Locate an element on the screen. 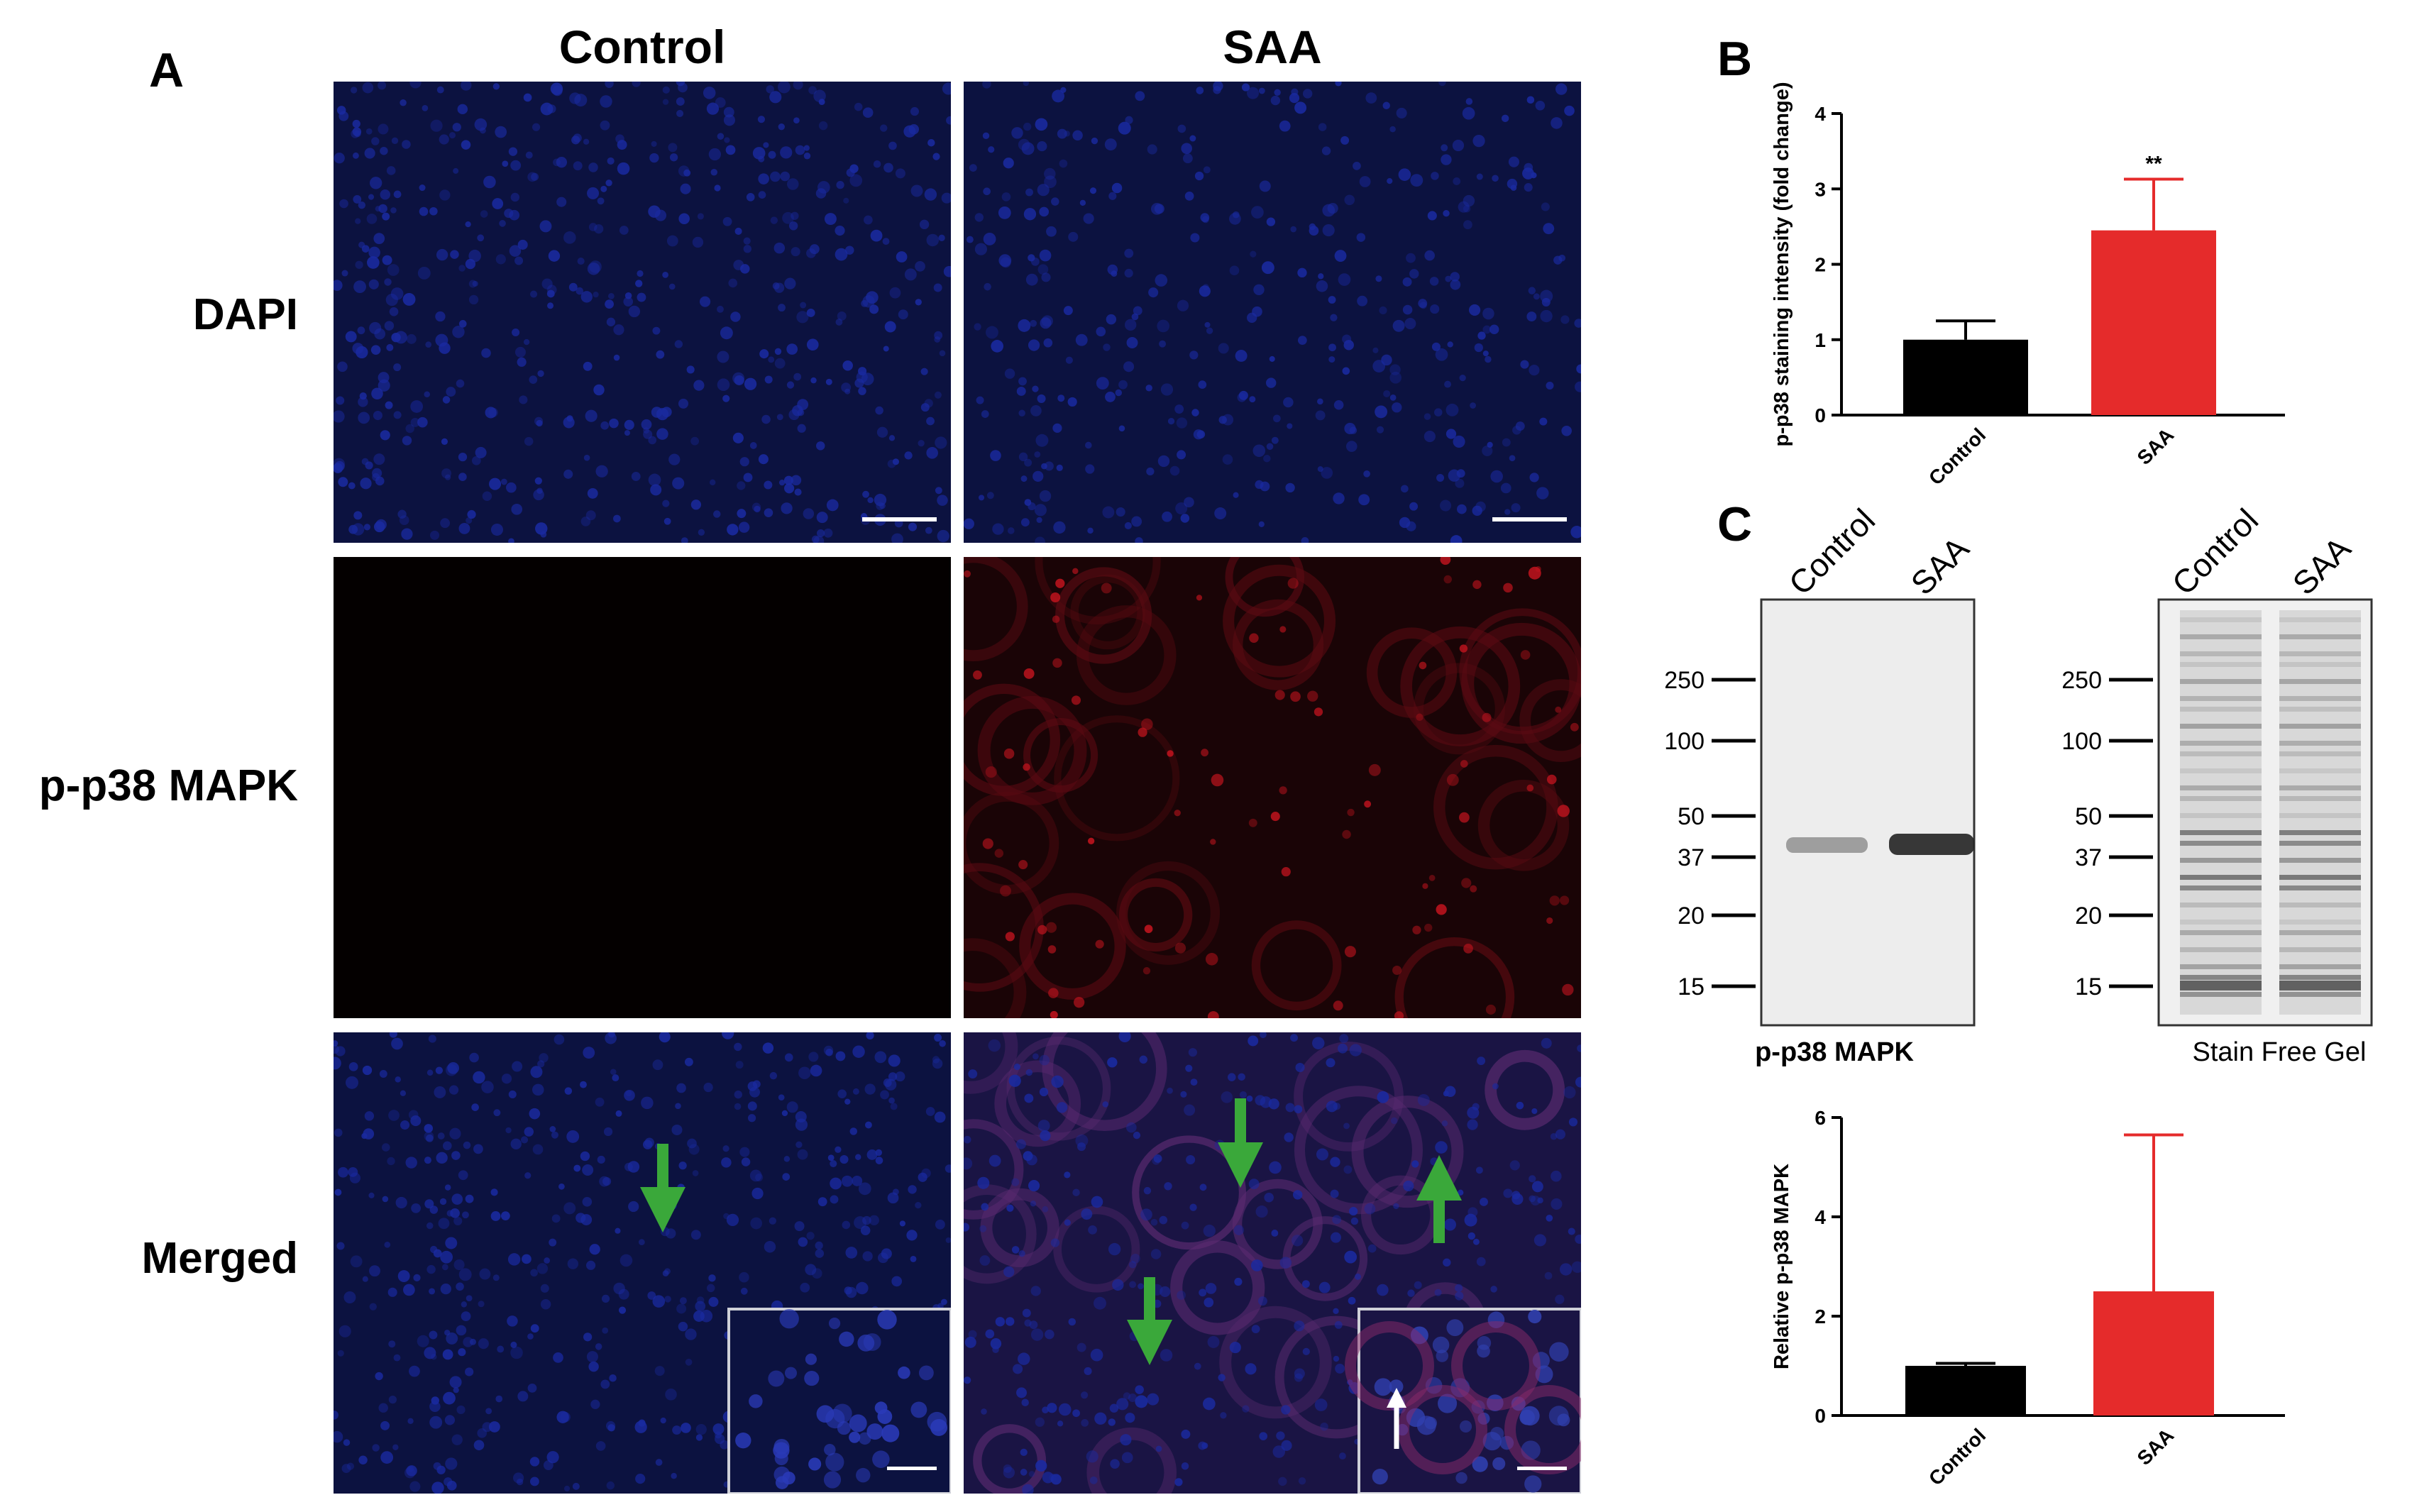  band-saa is located at coordinates (1931, 845).